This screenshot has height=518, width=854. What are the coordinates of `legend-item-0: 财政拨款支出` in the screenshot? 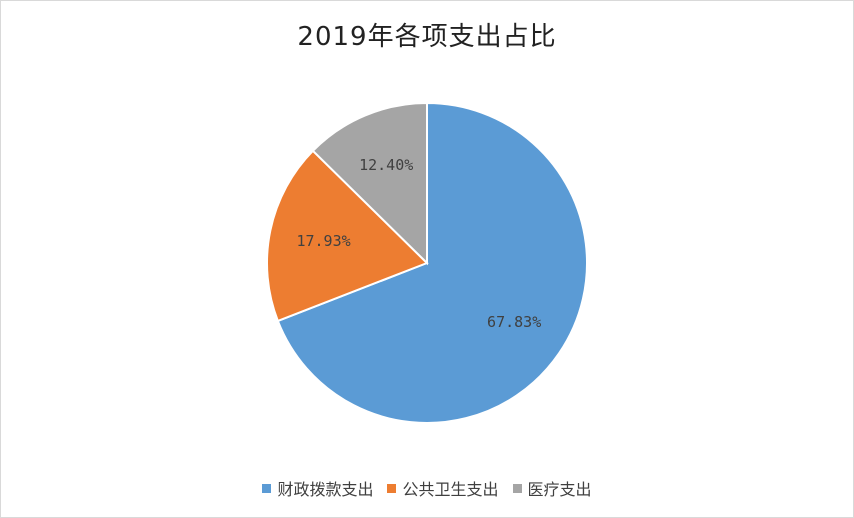 It's located at (317, 488).